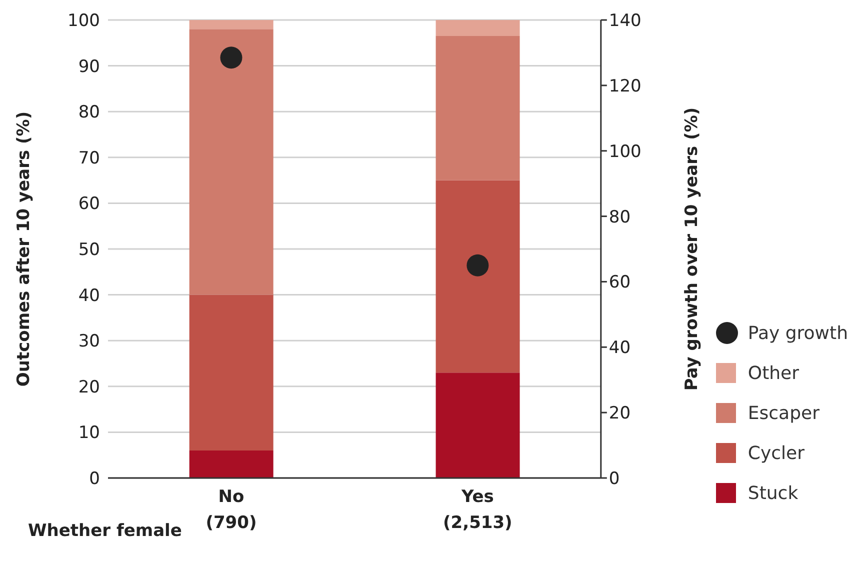 This screenshot has height=566, width=863. I want to click on y-tick-label: 90, so click(89, 66).